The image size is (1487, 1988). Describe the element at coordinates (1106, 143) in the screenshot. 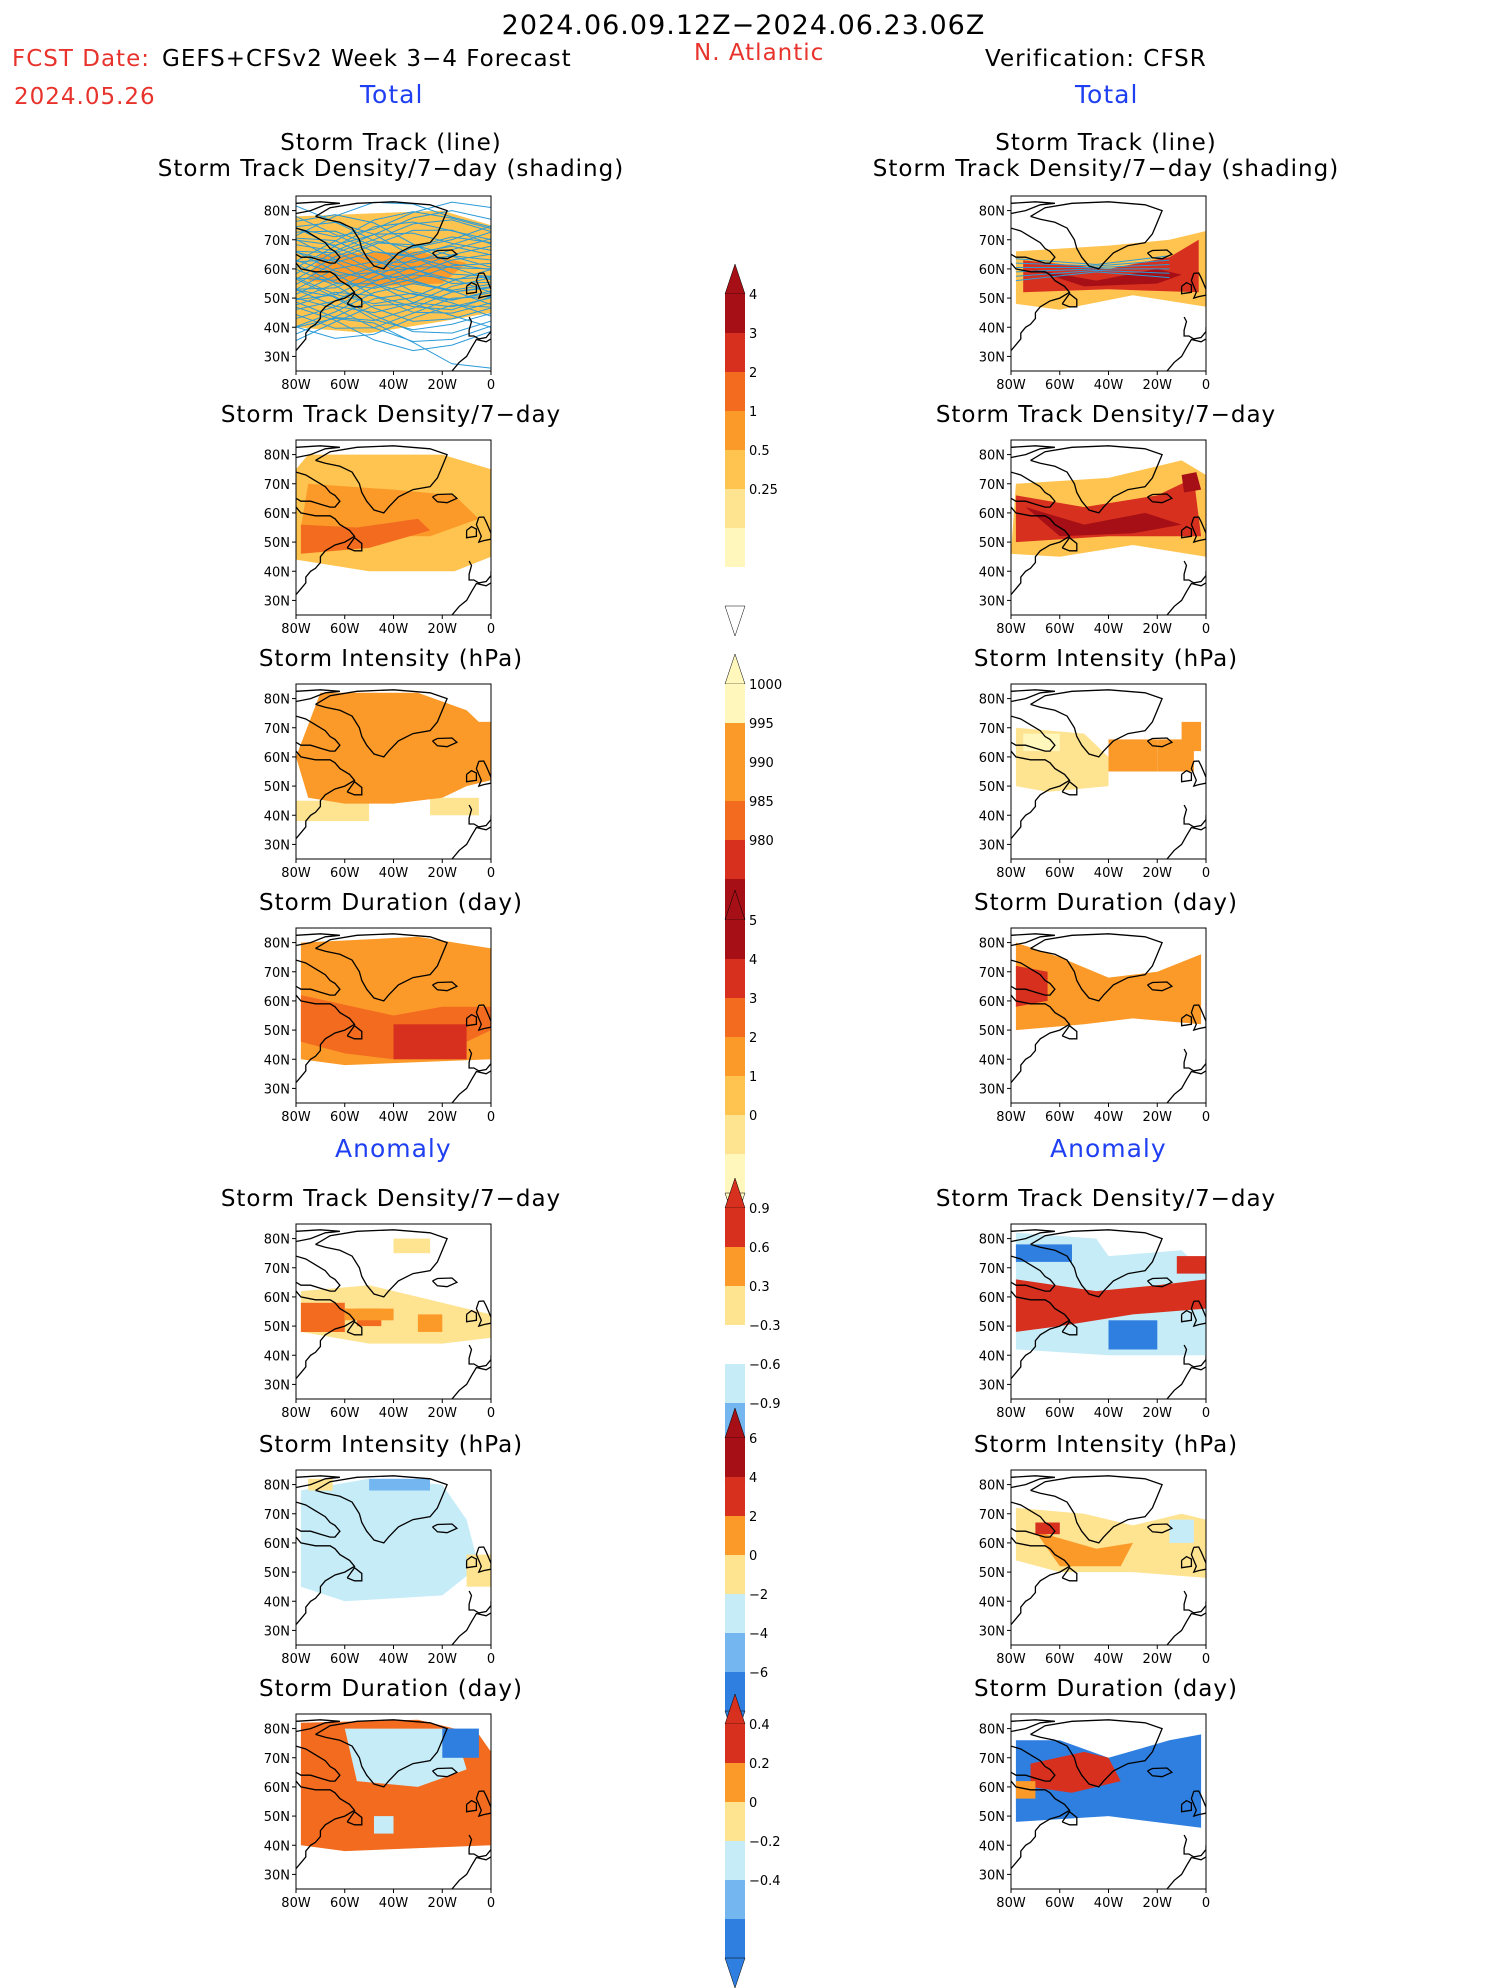

I see `right-track-line-title: Storm Track (line)` at that location.